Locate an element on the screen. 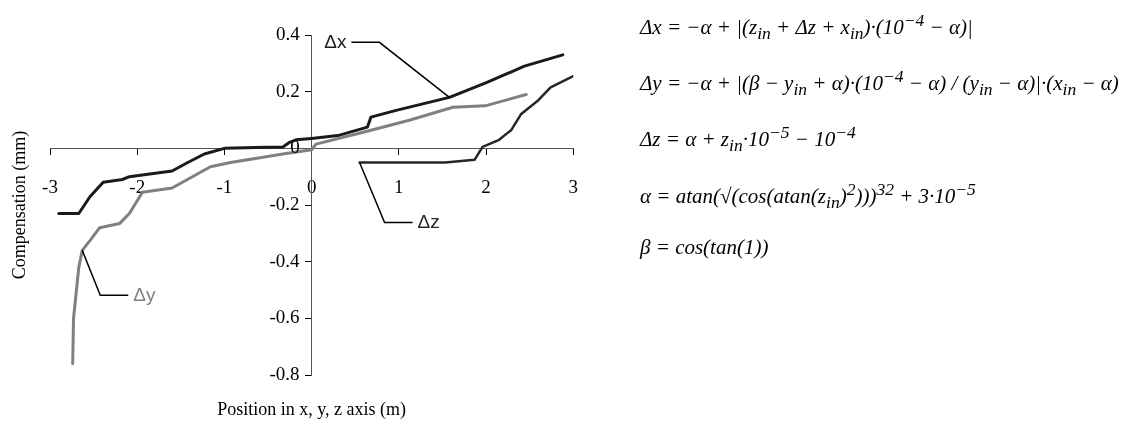 This screenshot has height=434, width=1138. y-tick-label: -0.6 is located at coordinates (284, 317).